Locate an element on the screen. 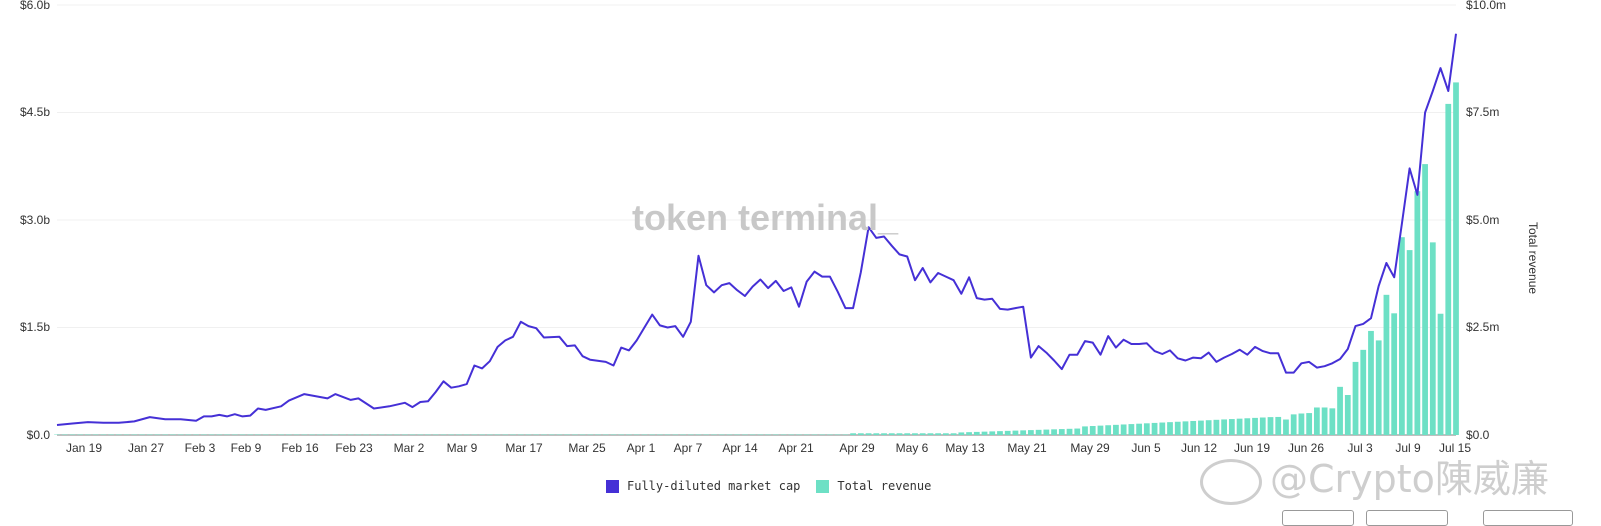 This screenshot has height=526, width=1601. x-axis-tick: Mar 17 is located at coordinates (523, 448).